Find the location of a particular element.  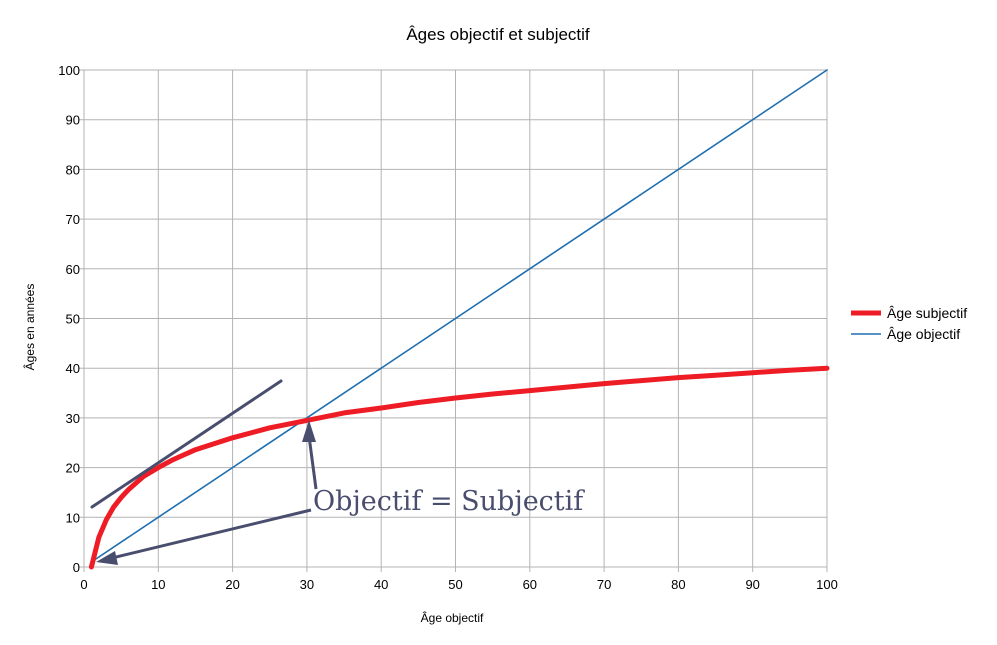

legend: Âge subjectif Âge objectif is located at coordinates (909, 323).